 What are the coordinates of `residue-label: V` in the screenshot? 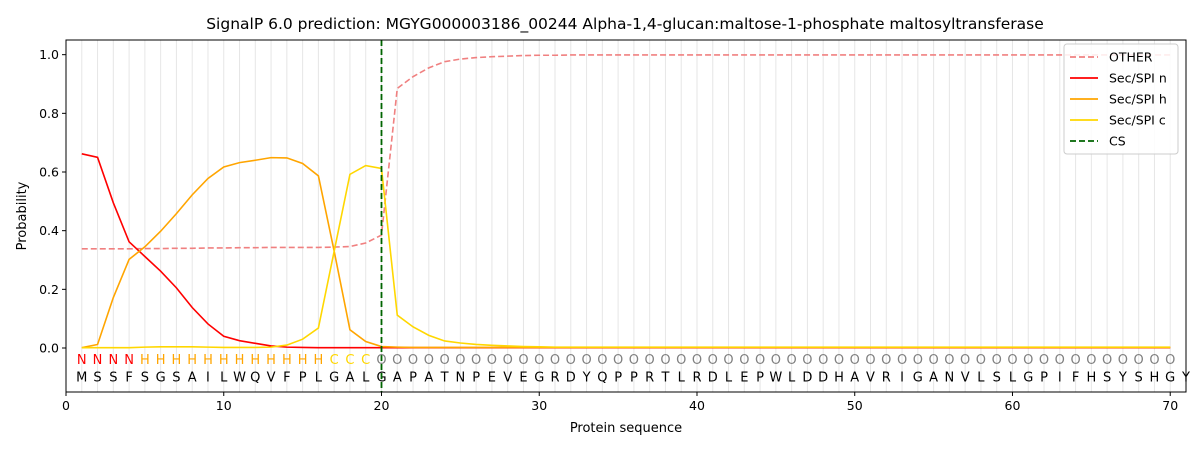 It's located at (965, 377).